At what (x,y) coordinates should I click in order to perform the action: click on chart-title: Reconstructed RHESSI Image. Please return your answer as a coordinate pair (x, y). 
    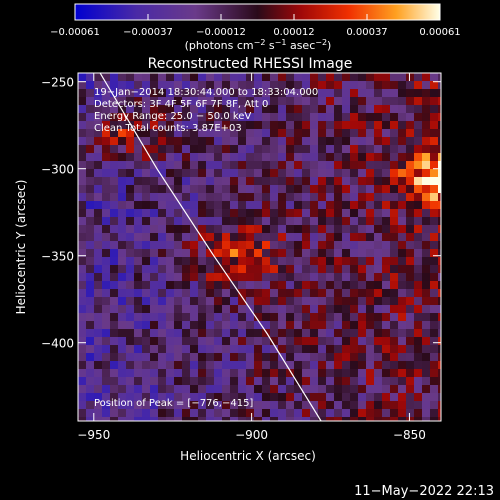
    Looking at the image, I should click on (250, 64).